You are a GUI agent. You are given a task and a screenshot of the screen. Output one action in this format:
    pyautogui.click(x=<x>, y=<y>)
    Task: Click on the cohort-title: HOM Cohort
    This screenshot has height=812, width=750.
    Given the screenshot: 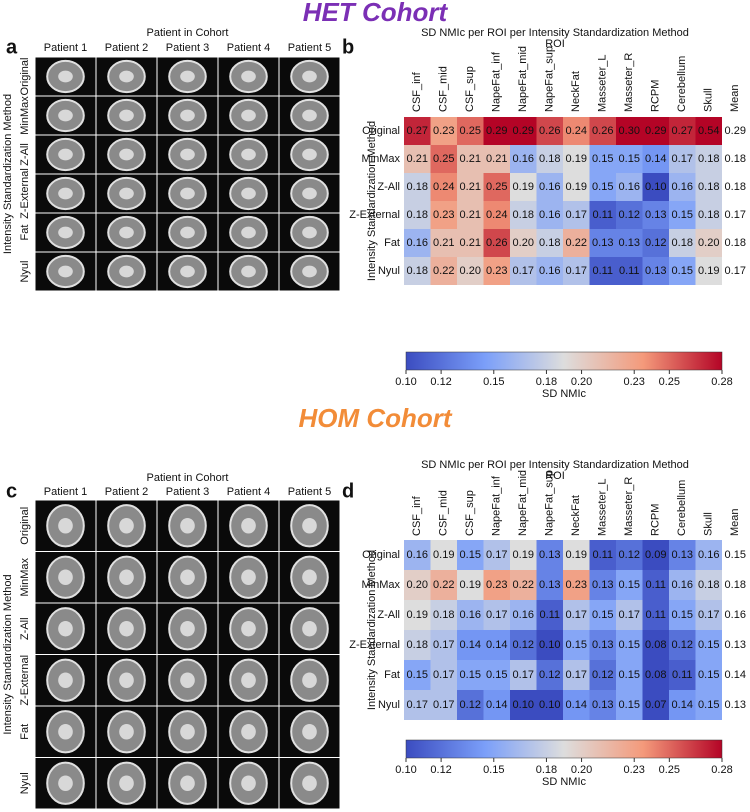 What is the action you would take?
    pyautogui.click(x=375, y=418)
    